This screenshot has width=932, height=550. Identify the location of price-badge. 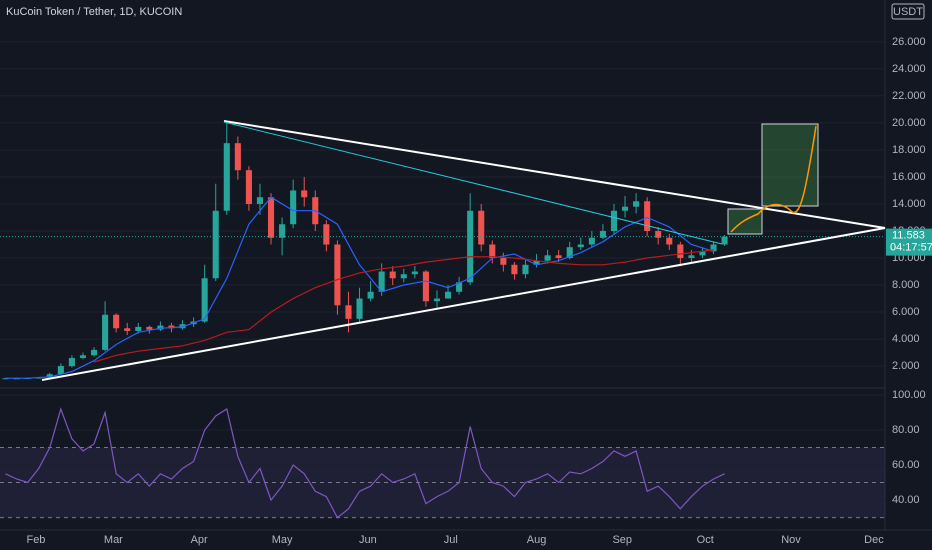
(909, 242).